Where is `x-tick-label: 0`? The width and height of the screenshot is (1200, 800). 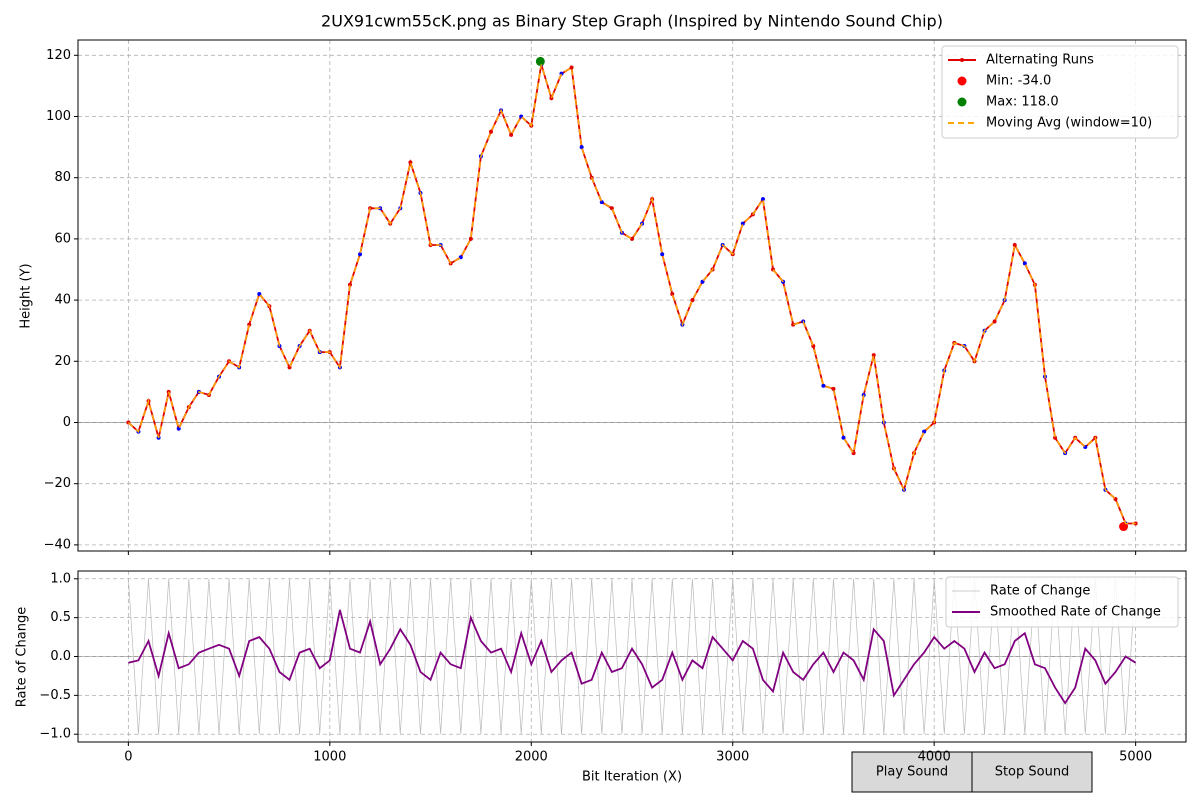 x-tick-label: 0 is located at coordinates (128, 757).